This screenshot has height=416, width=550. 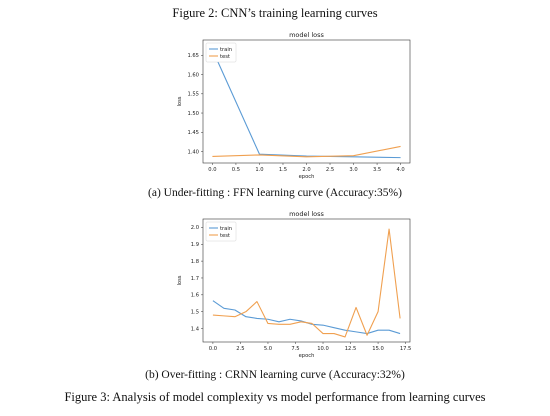 I want to click on x-tick-label: 7.5, so click(x=295, y=349).